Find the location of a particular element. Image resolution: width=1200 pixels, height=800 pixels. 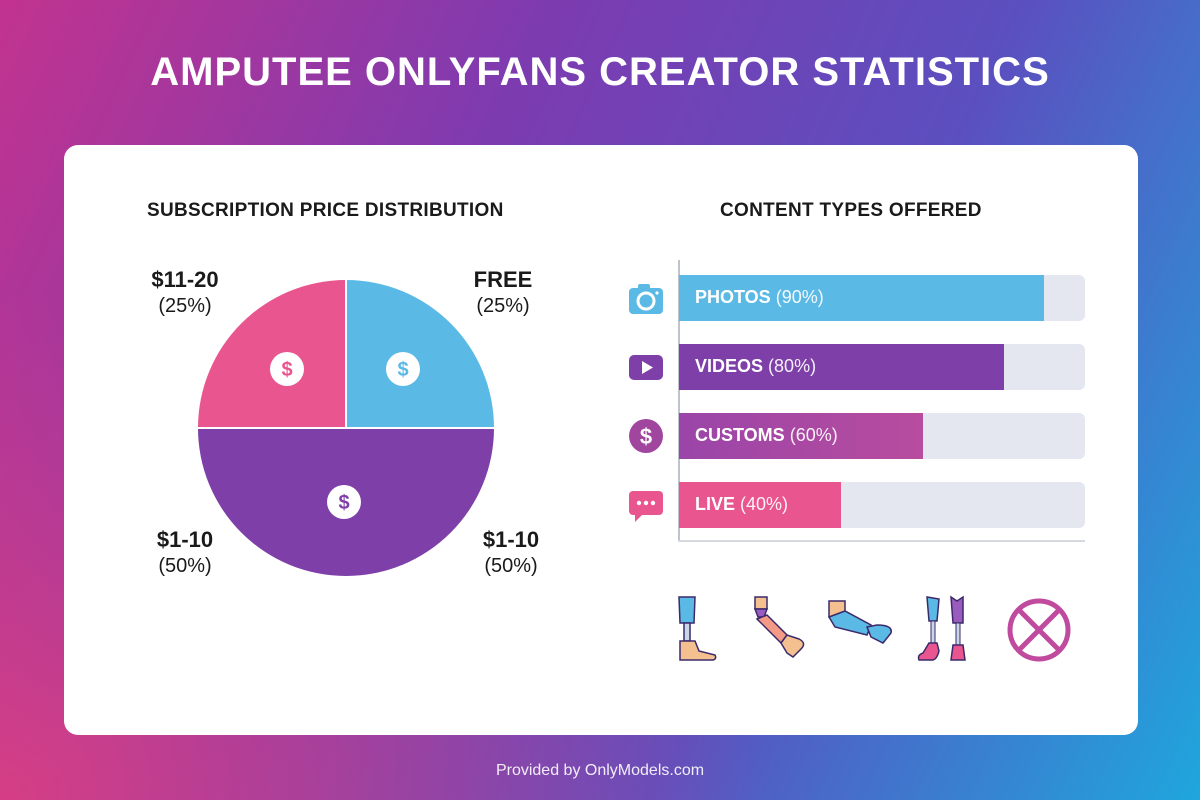

bar-fill-live: LIVE (40%) is located at coordinates (760, 505).